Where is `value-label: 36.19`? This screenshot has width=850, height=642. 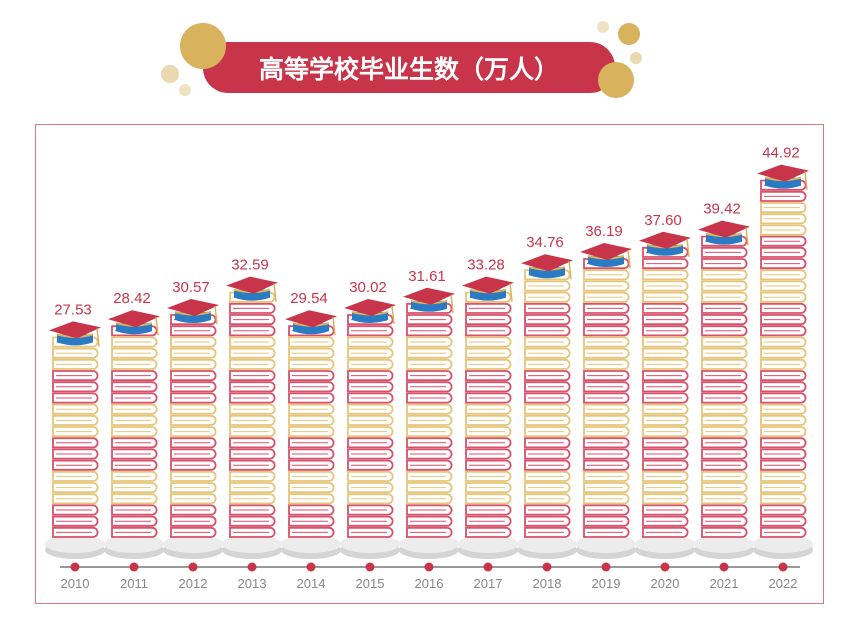
value-label: 36.19 is located at coordinates (604, 231).